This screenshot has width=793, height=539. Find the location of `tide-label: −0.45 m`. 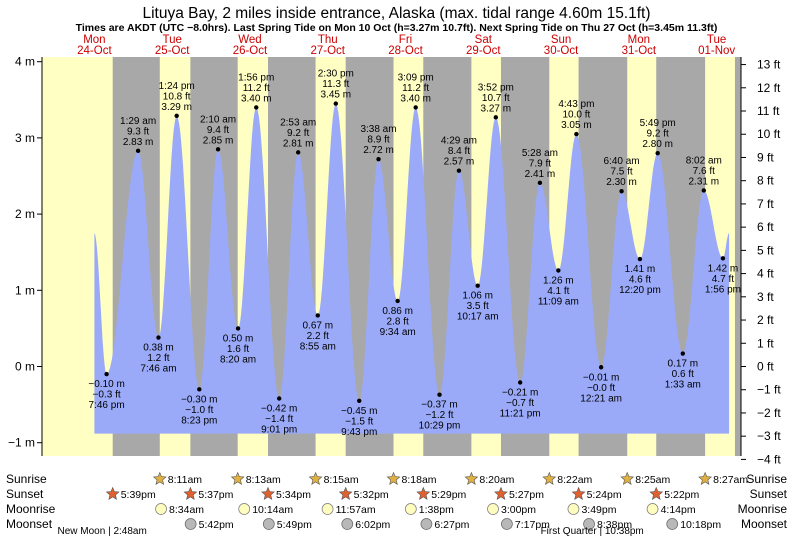

tide-label: −0.45 m is located at coordinates (359, 411).